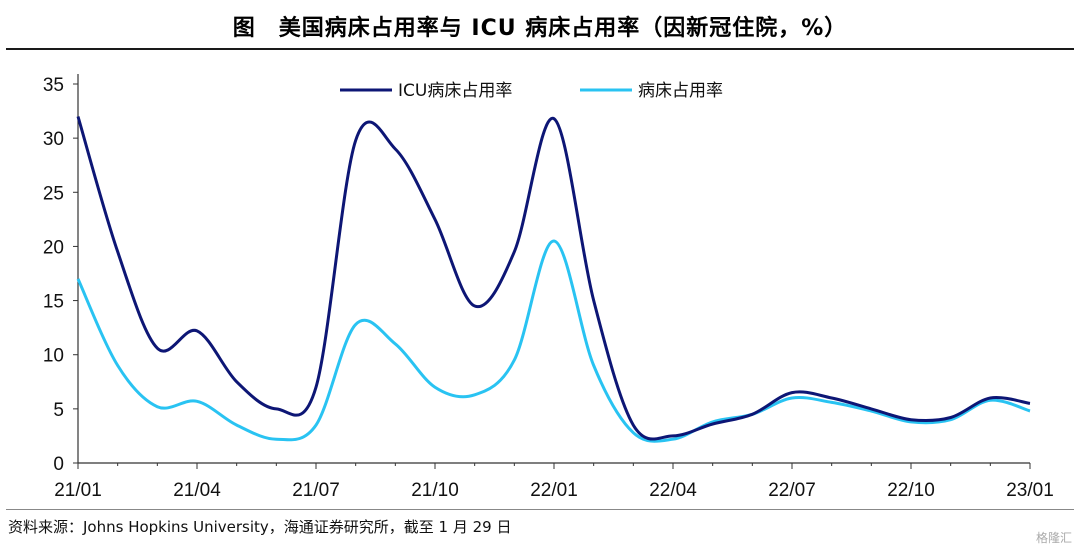 The width and height of the screenshot is (1080, 552). Describe the element at coordinates (1053, 538) in the screenshot. I see `watermark: 格隆汇` at that location.